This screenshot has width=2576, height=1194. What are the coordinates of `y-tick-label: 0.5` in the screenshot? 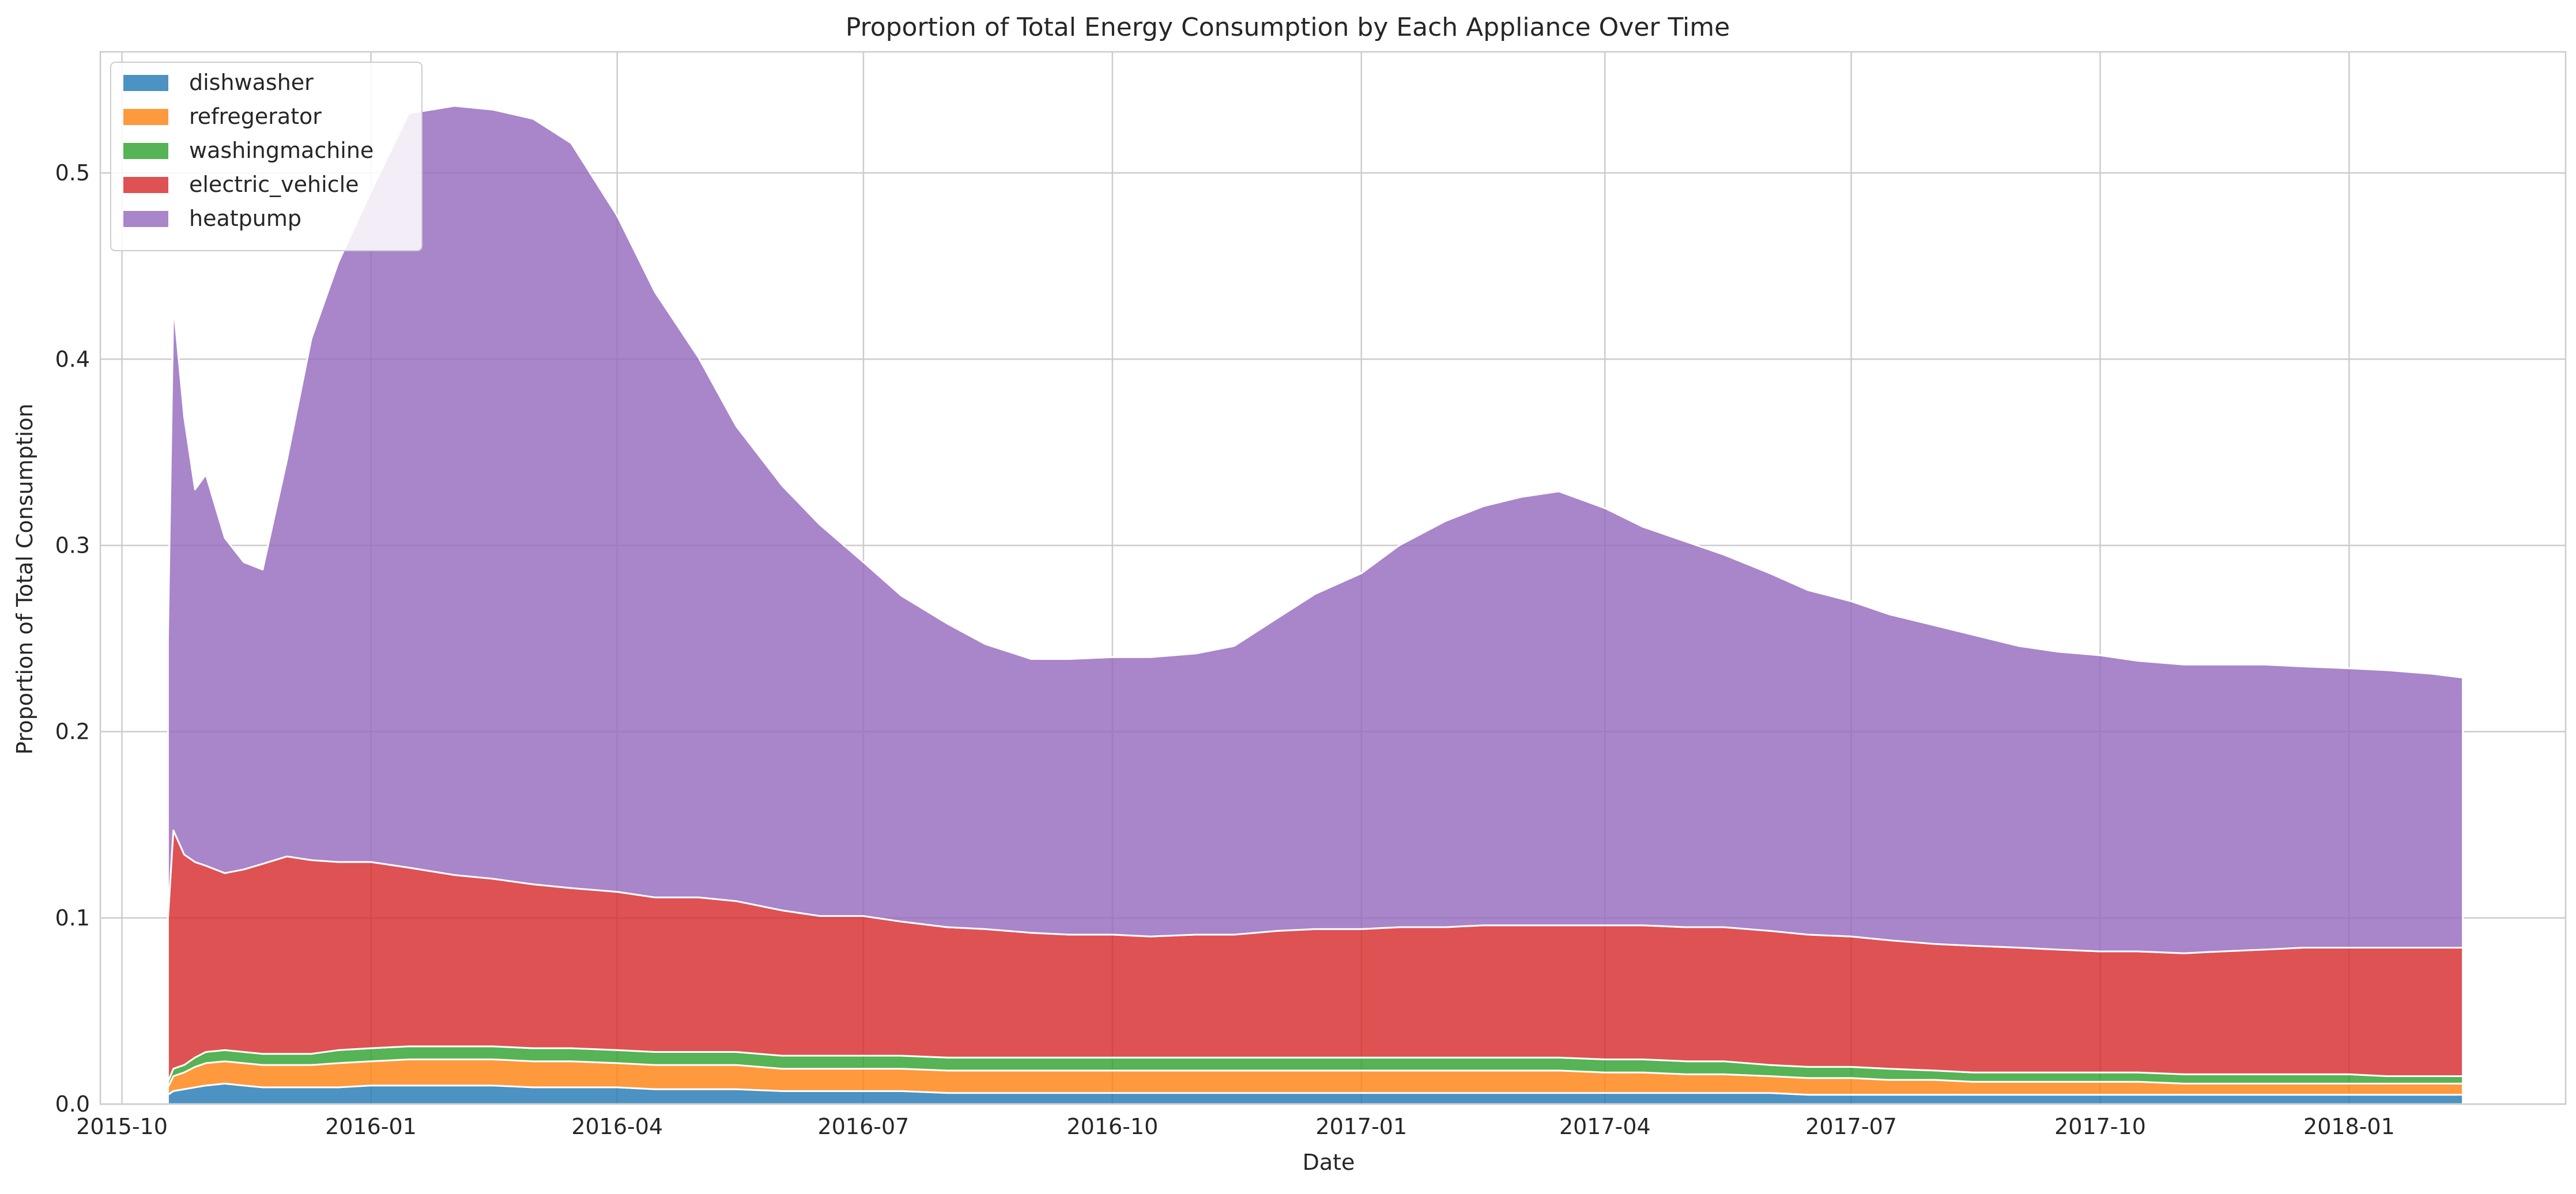 It's located at (72, 173).